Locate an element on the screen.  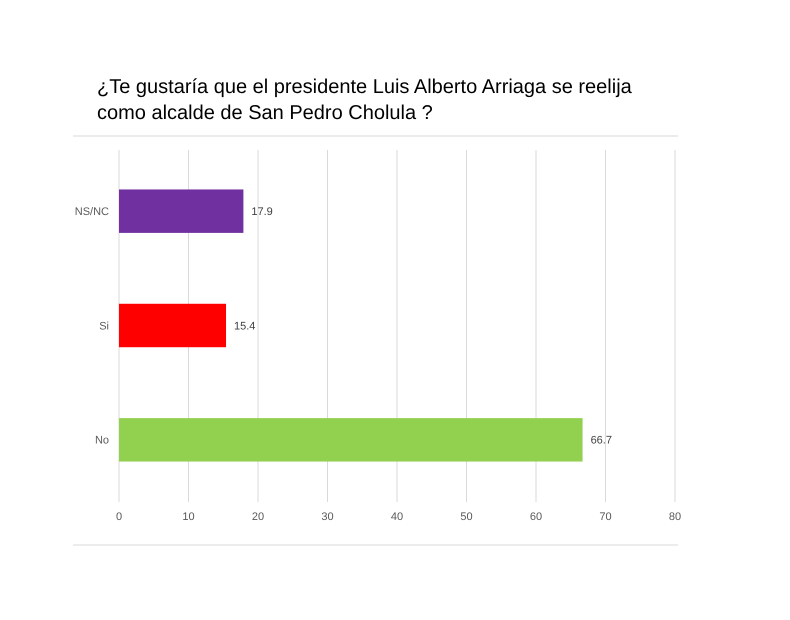
x-tick-label: 20 is located at coordinates (258, 517).